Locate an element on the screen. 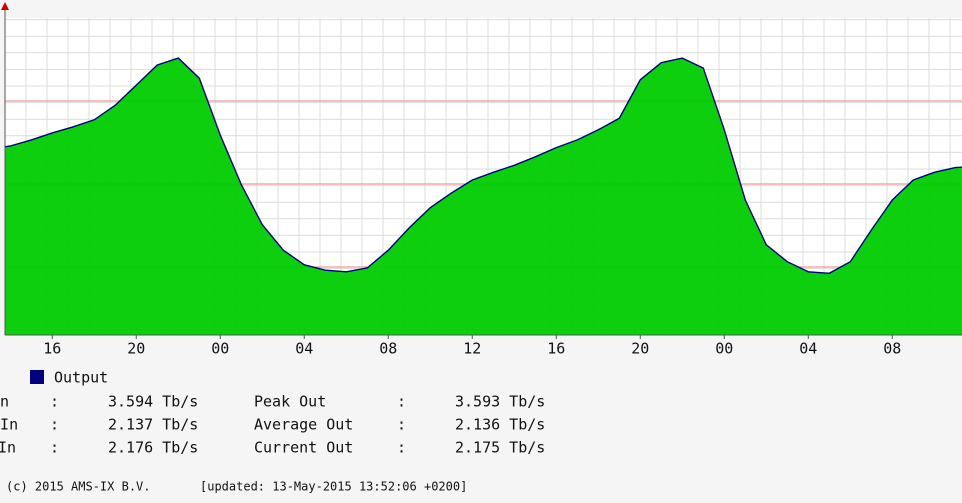 Image resolution: width=962 pixels, height=503 pixels. stat-value: 2.176 Tb/s is located at coordinates (153, 448).